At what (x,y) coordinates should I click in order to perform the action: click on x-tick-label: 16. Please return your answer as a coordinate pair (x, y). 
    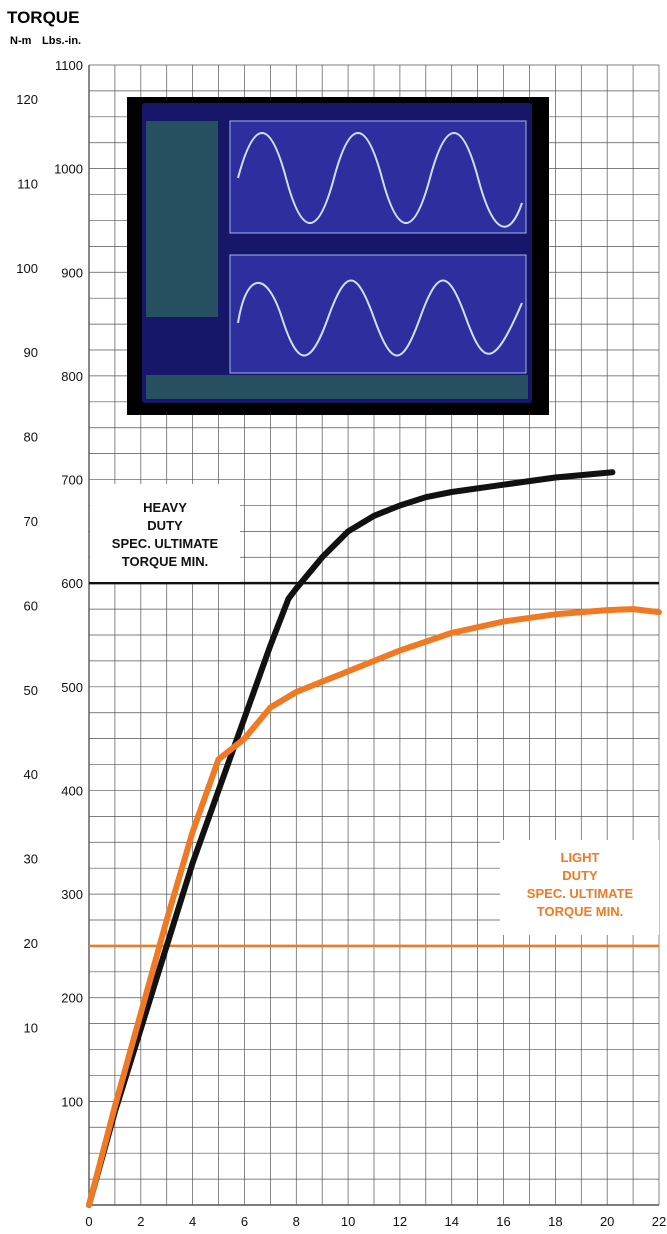
    Looking at the image, I should click on (503, 1221).